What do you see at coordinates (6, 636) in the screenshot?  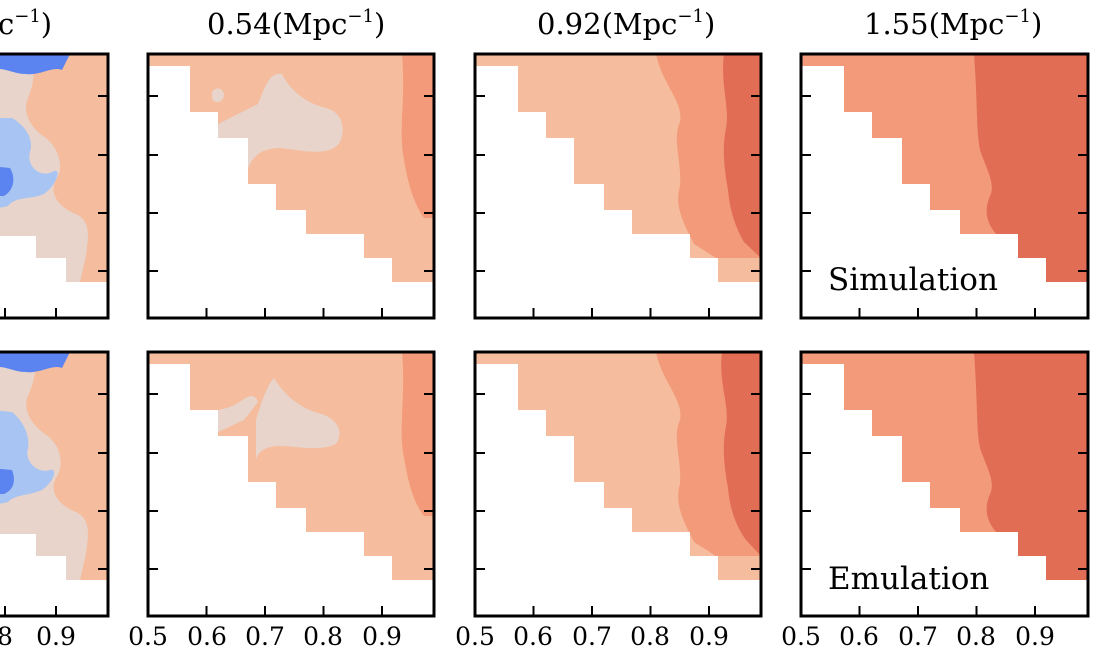 I see `x-tick-label: 8` at bounding box center [6, 636].